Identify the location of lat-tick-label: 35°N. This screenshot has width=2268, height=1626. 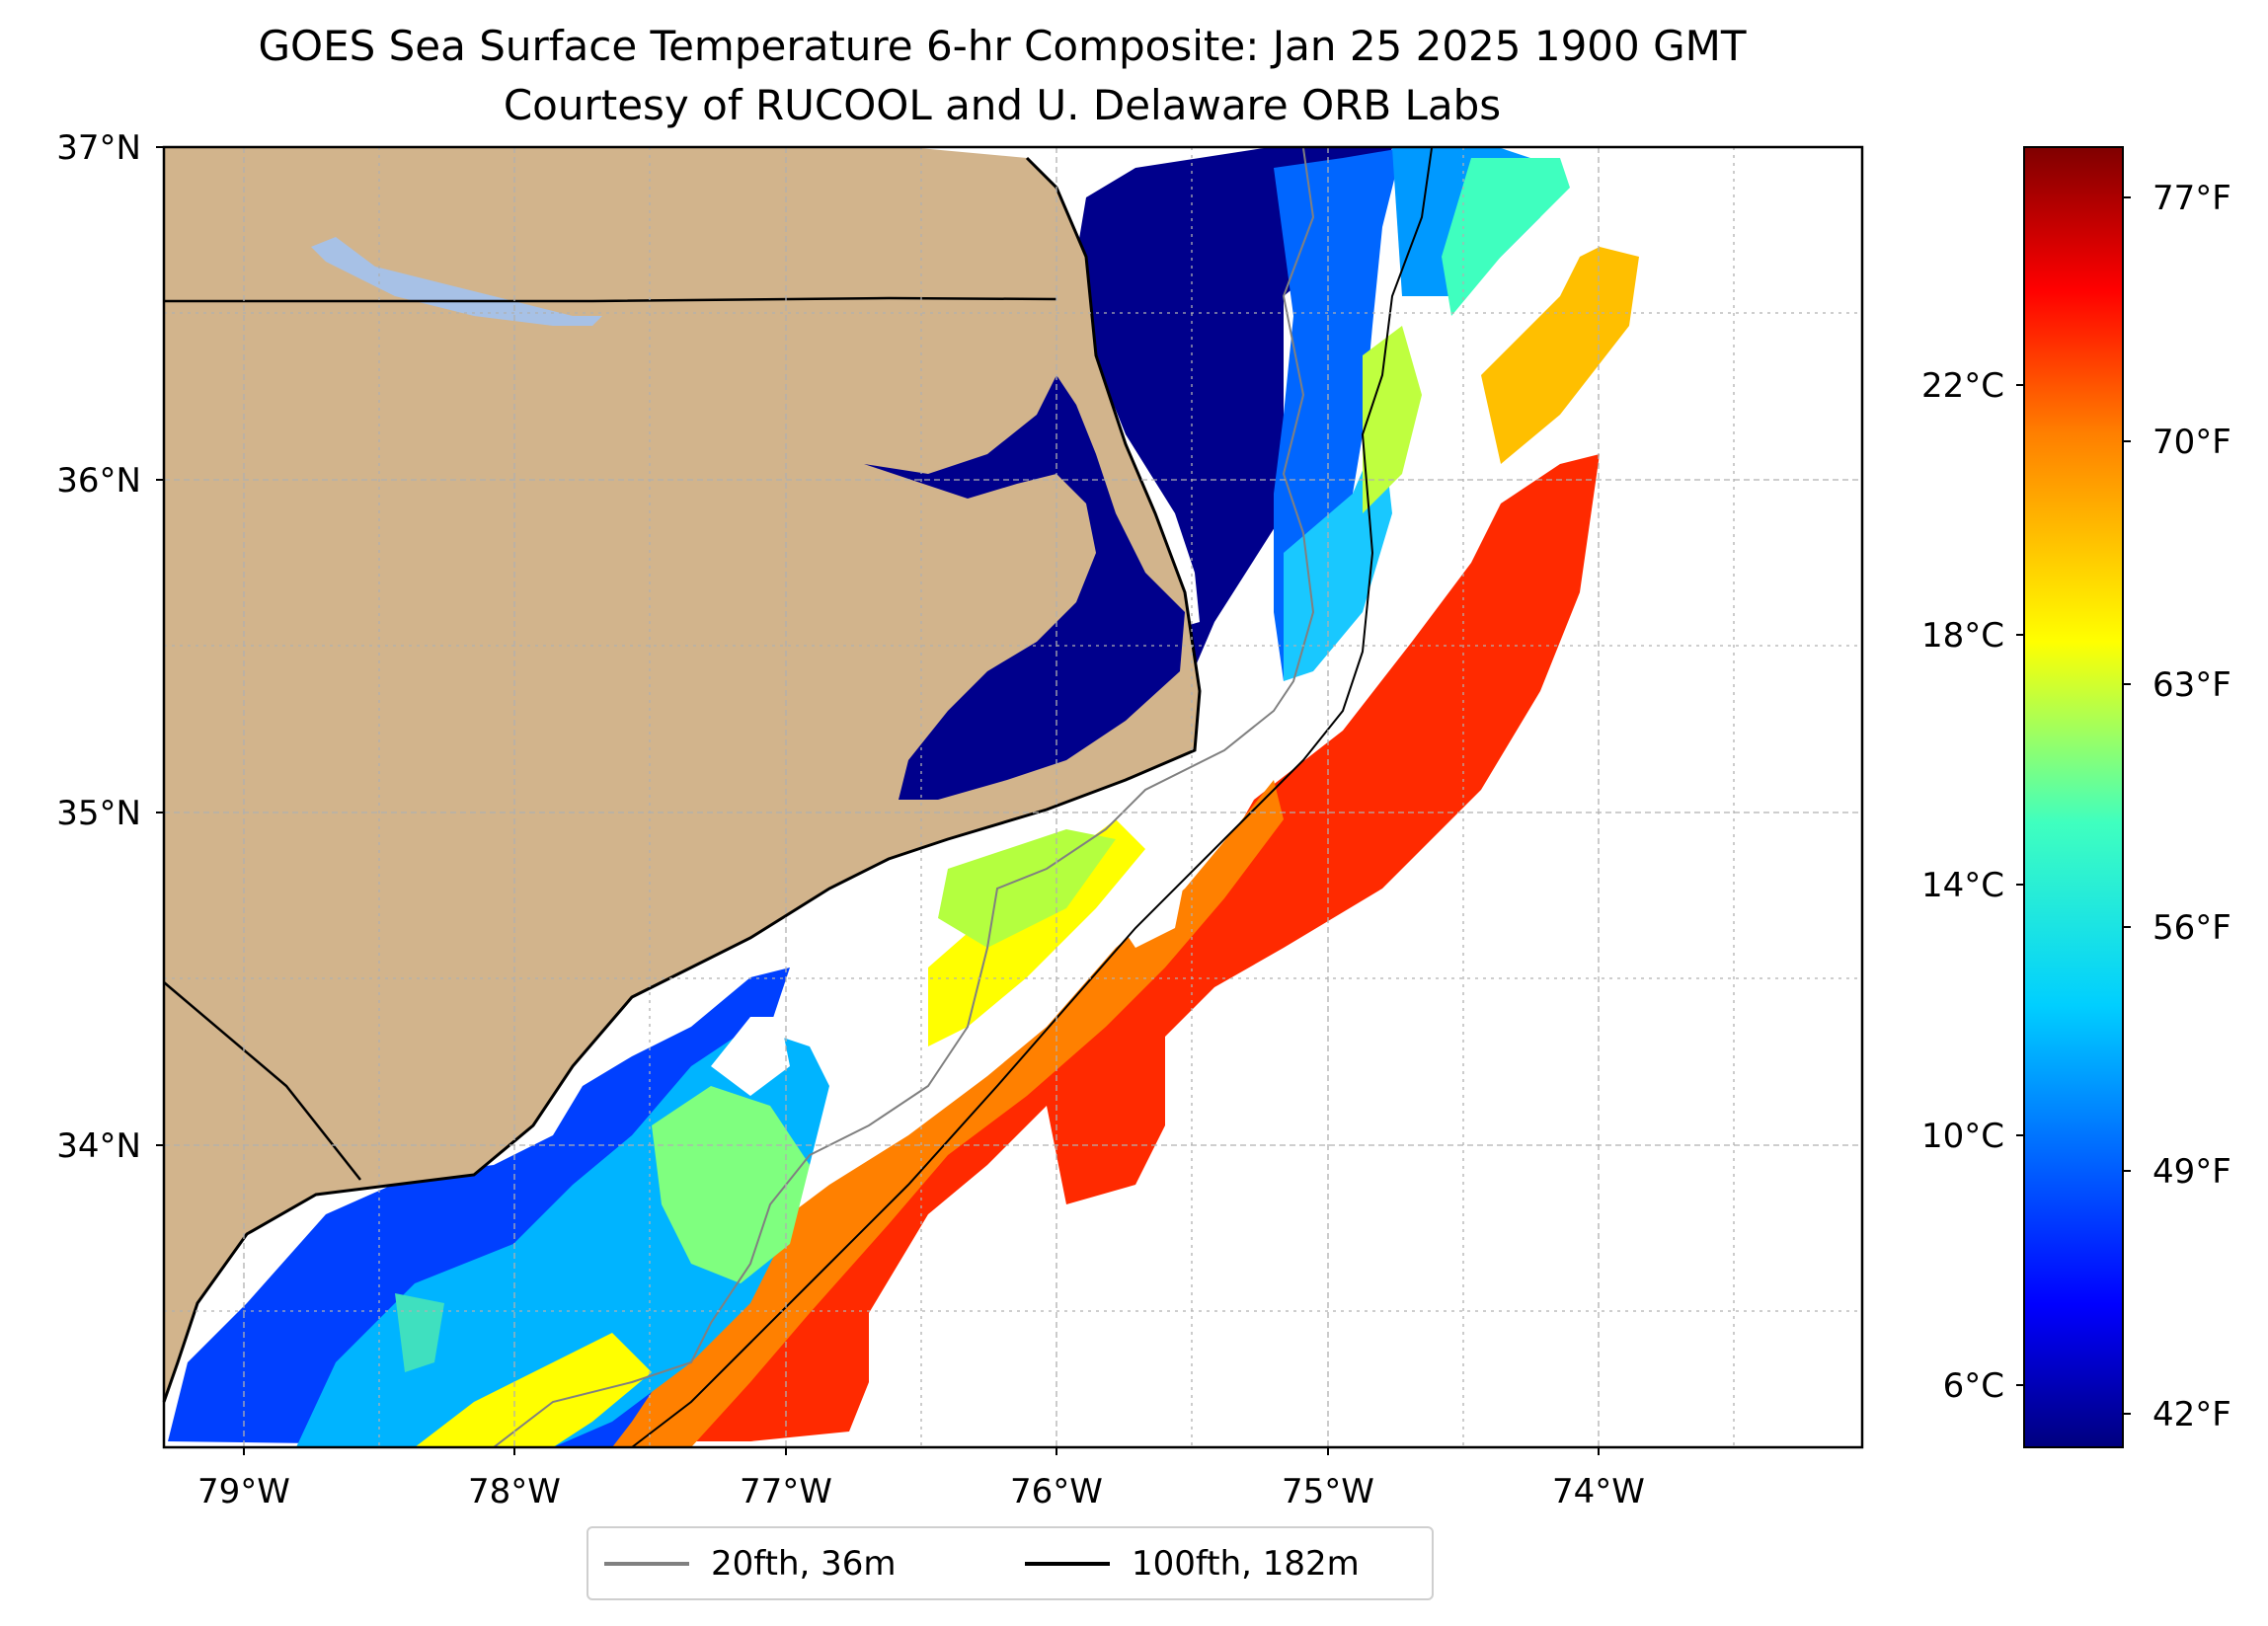
(98, 813).